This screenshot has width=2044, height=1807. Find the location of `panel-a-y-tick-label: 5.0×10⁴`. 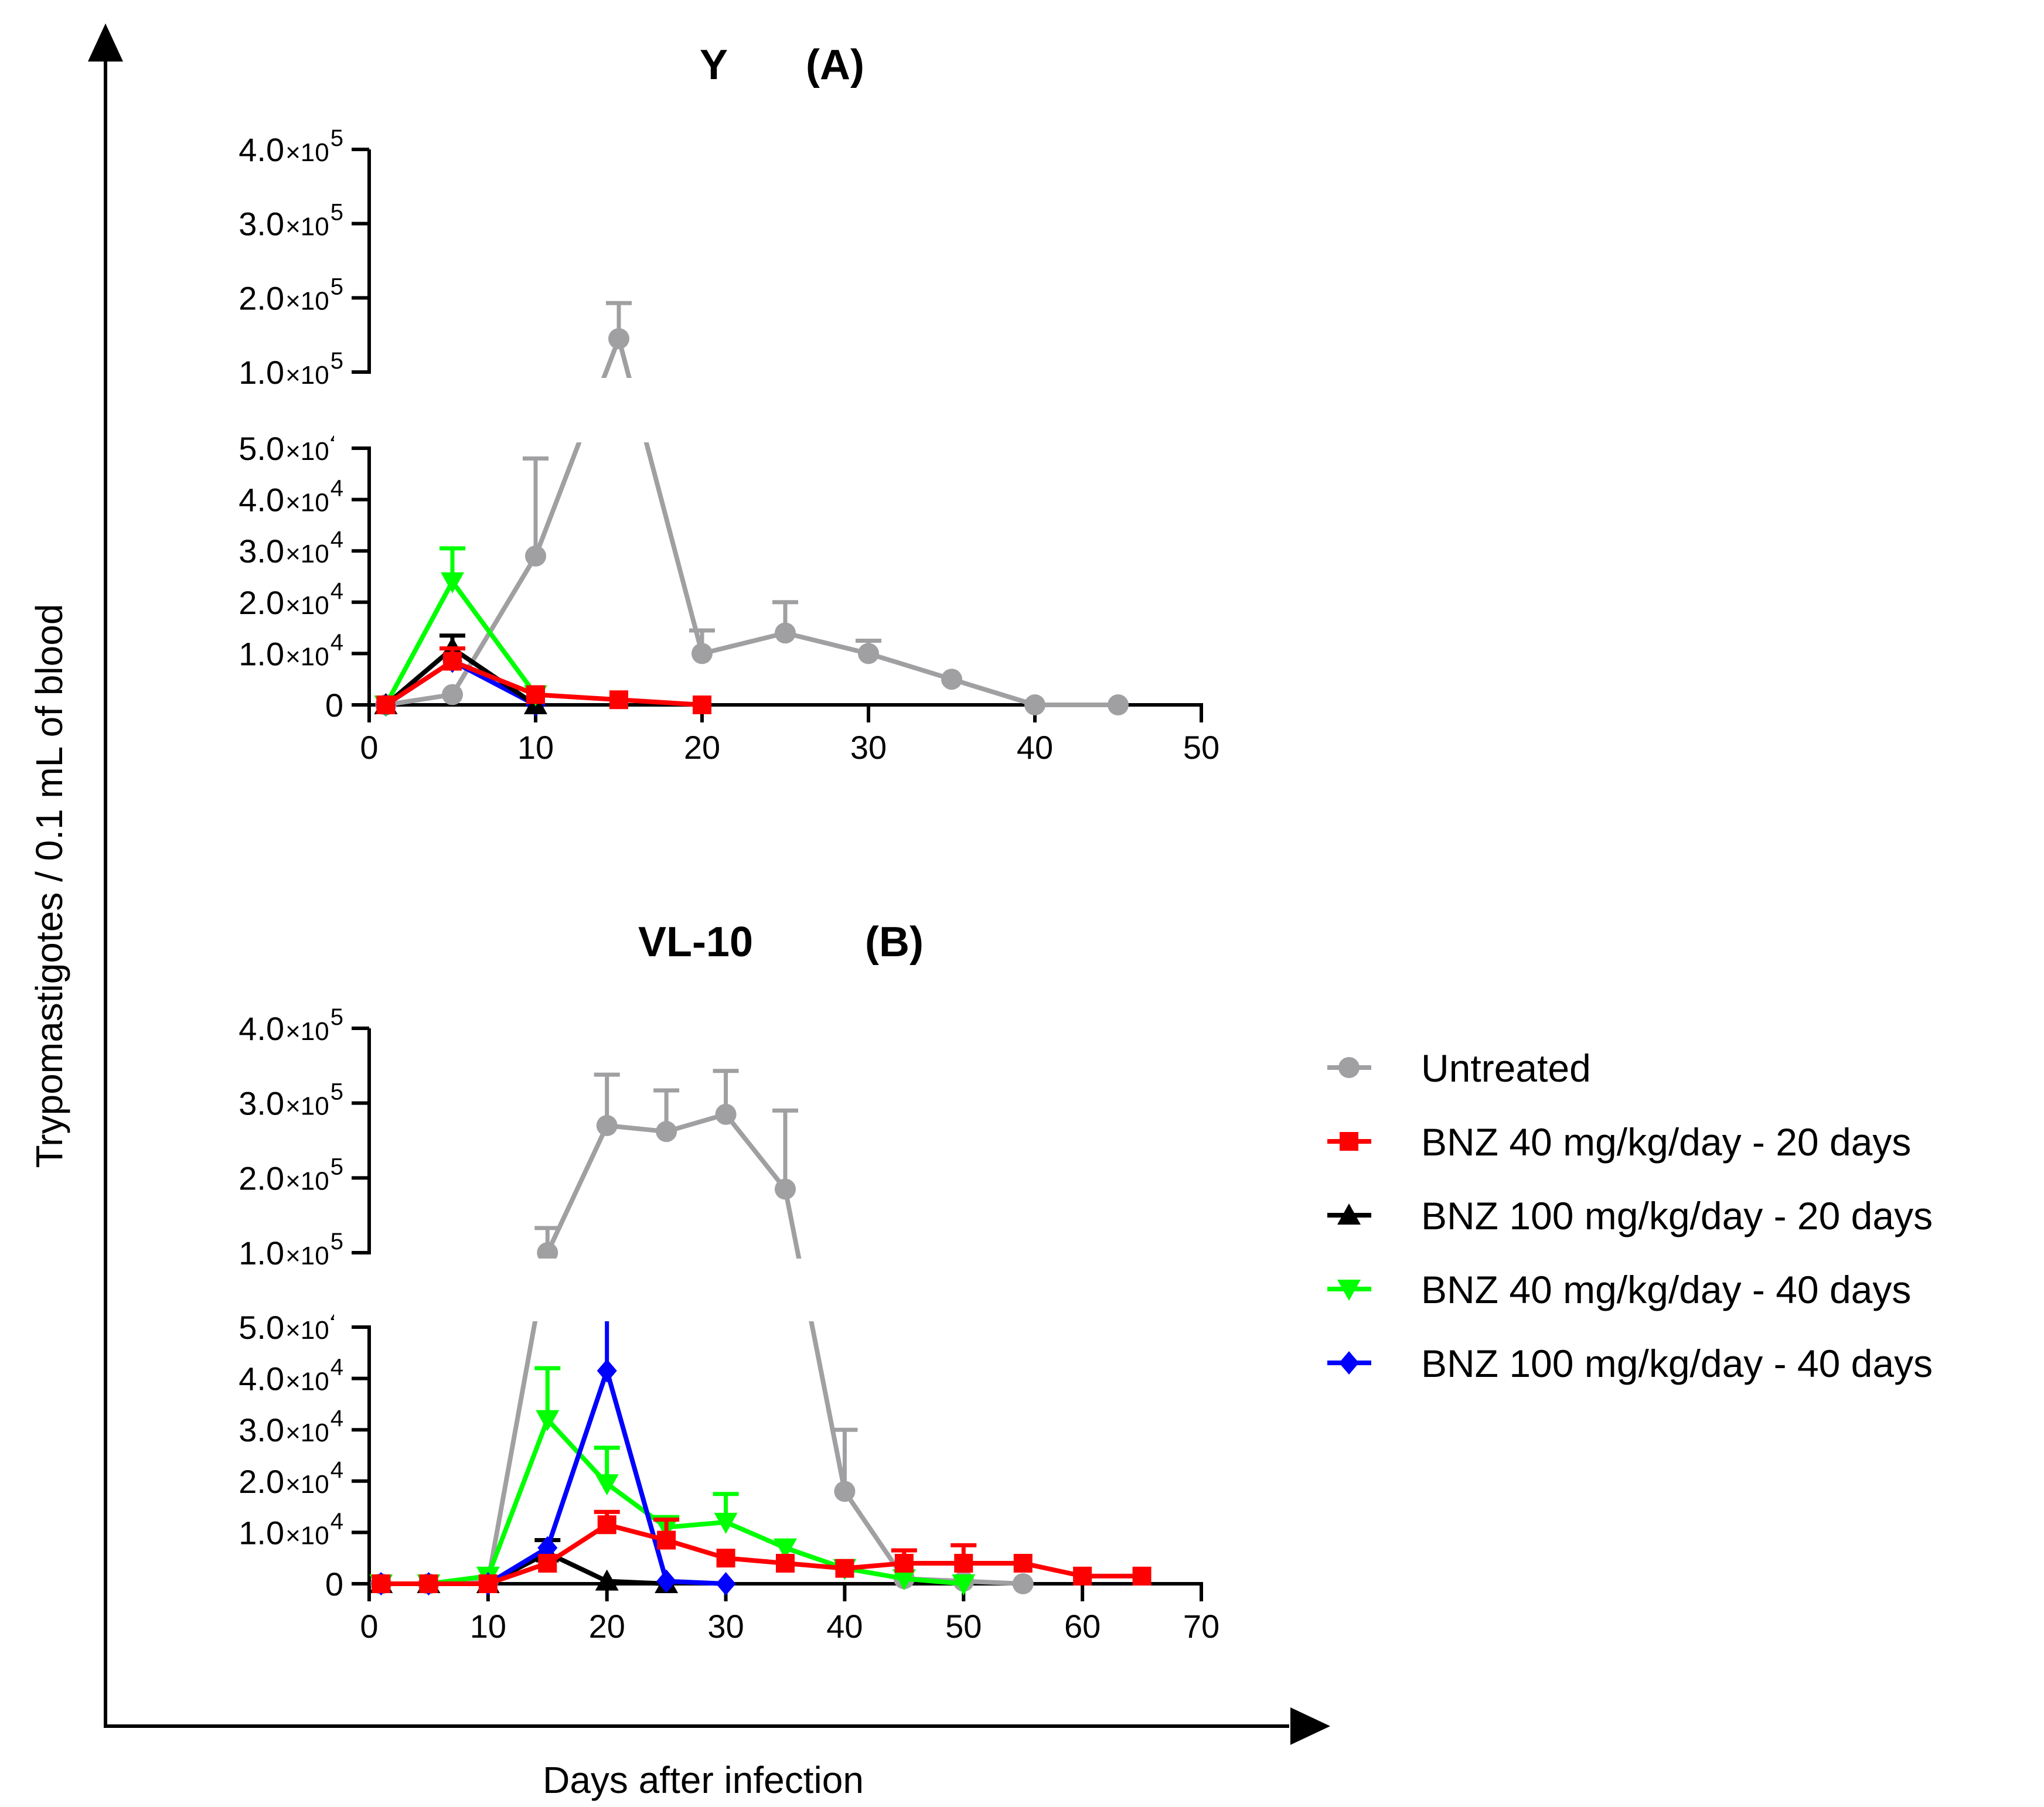

panel-a-y-tick-label: 5.0×10⁴ is located at coordinates (291, 445).